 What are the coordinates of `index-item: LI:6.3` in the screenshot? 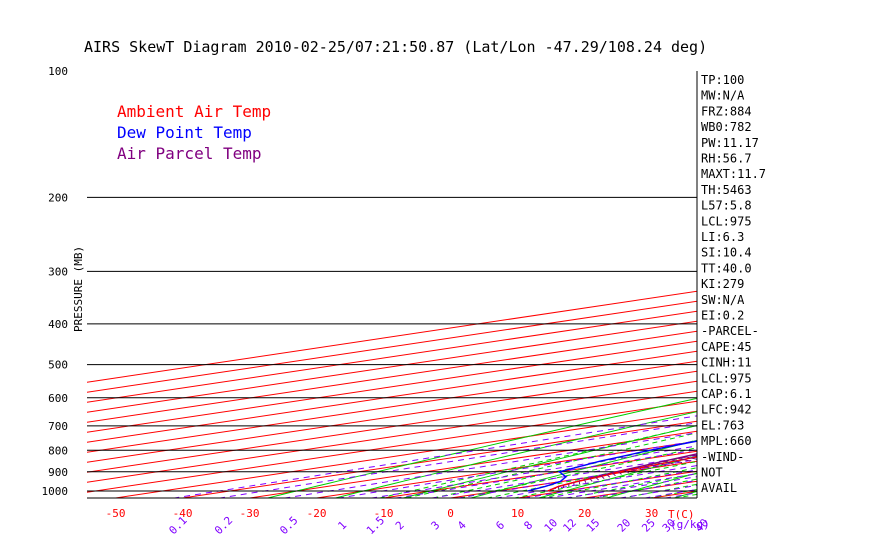 It's located at (722, 237).